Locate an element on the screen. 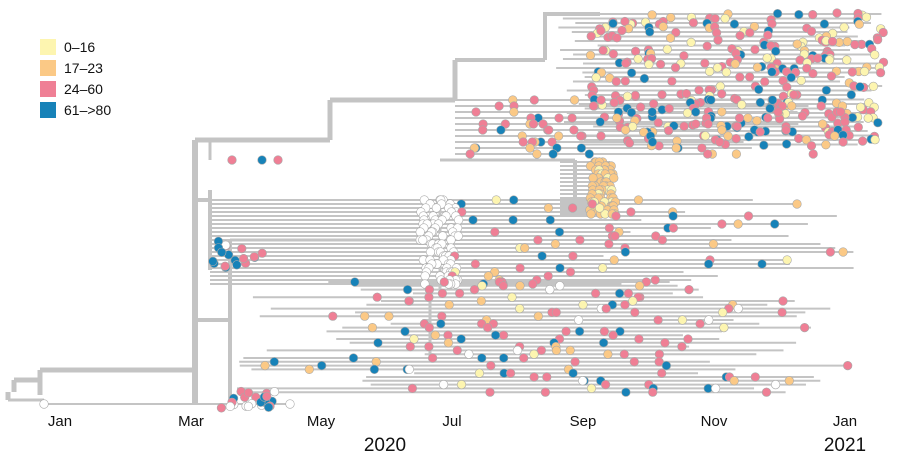  legend-item-24-60: 24–60 is located at coordinates (75, 88).